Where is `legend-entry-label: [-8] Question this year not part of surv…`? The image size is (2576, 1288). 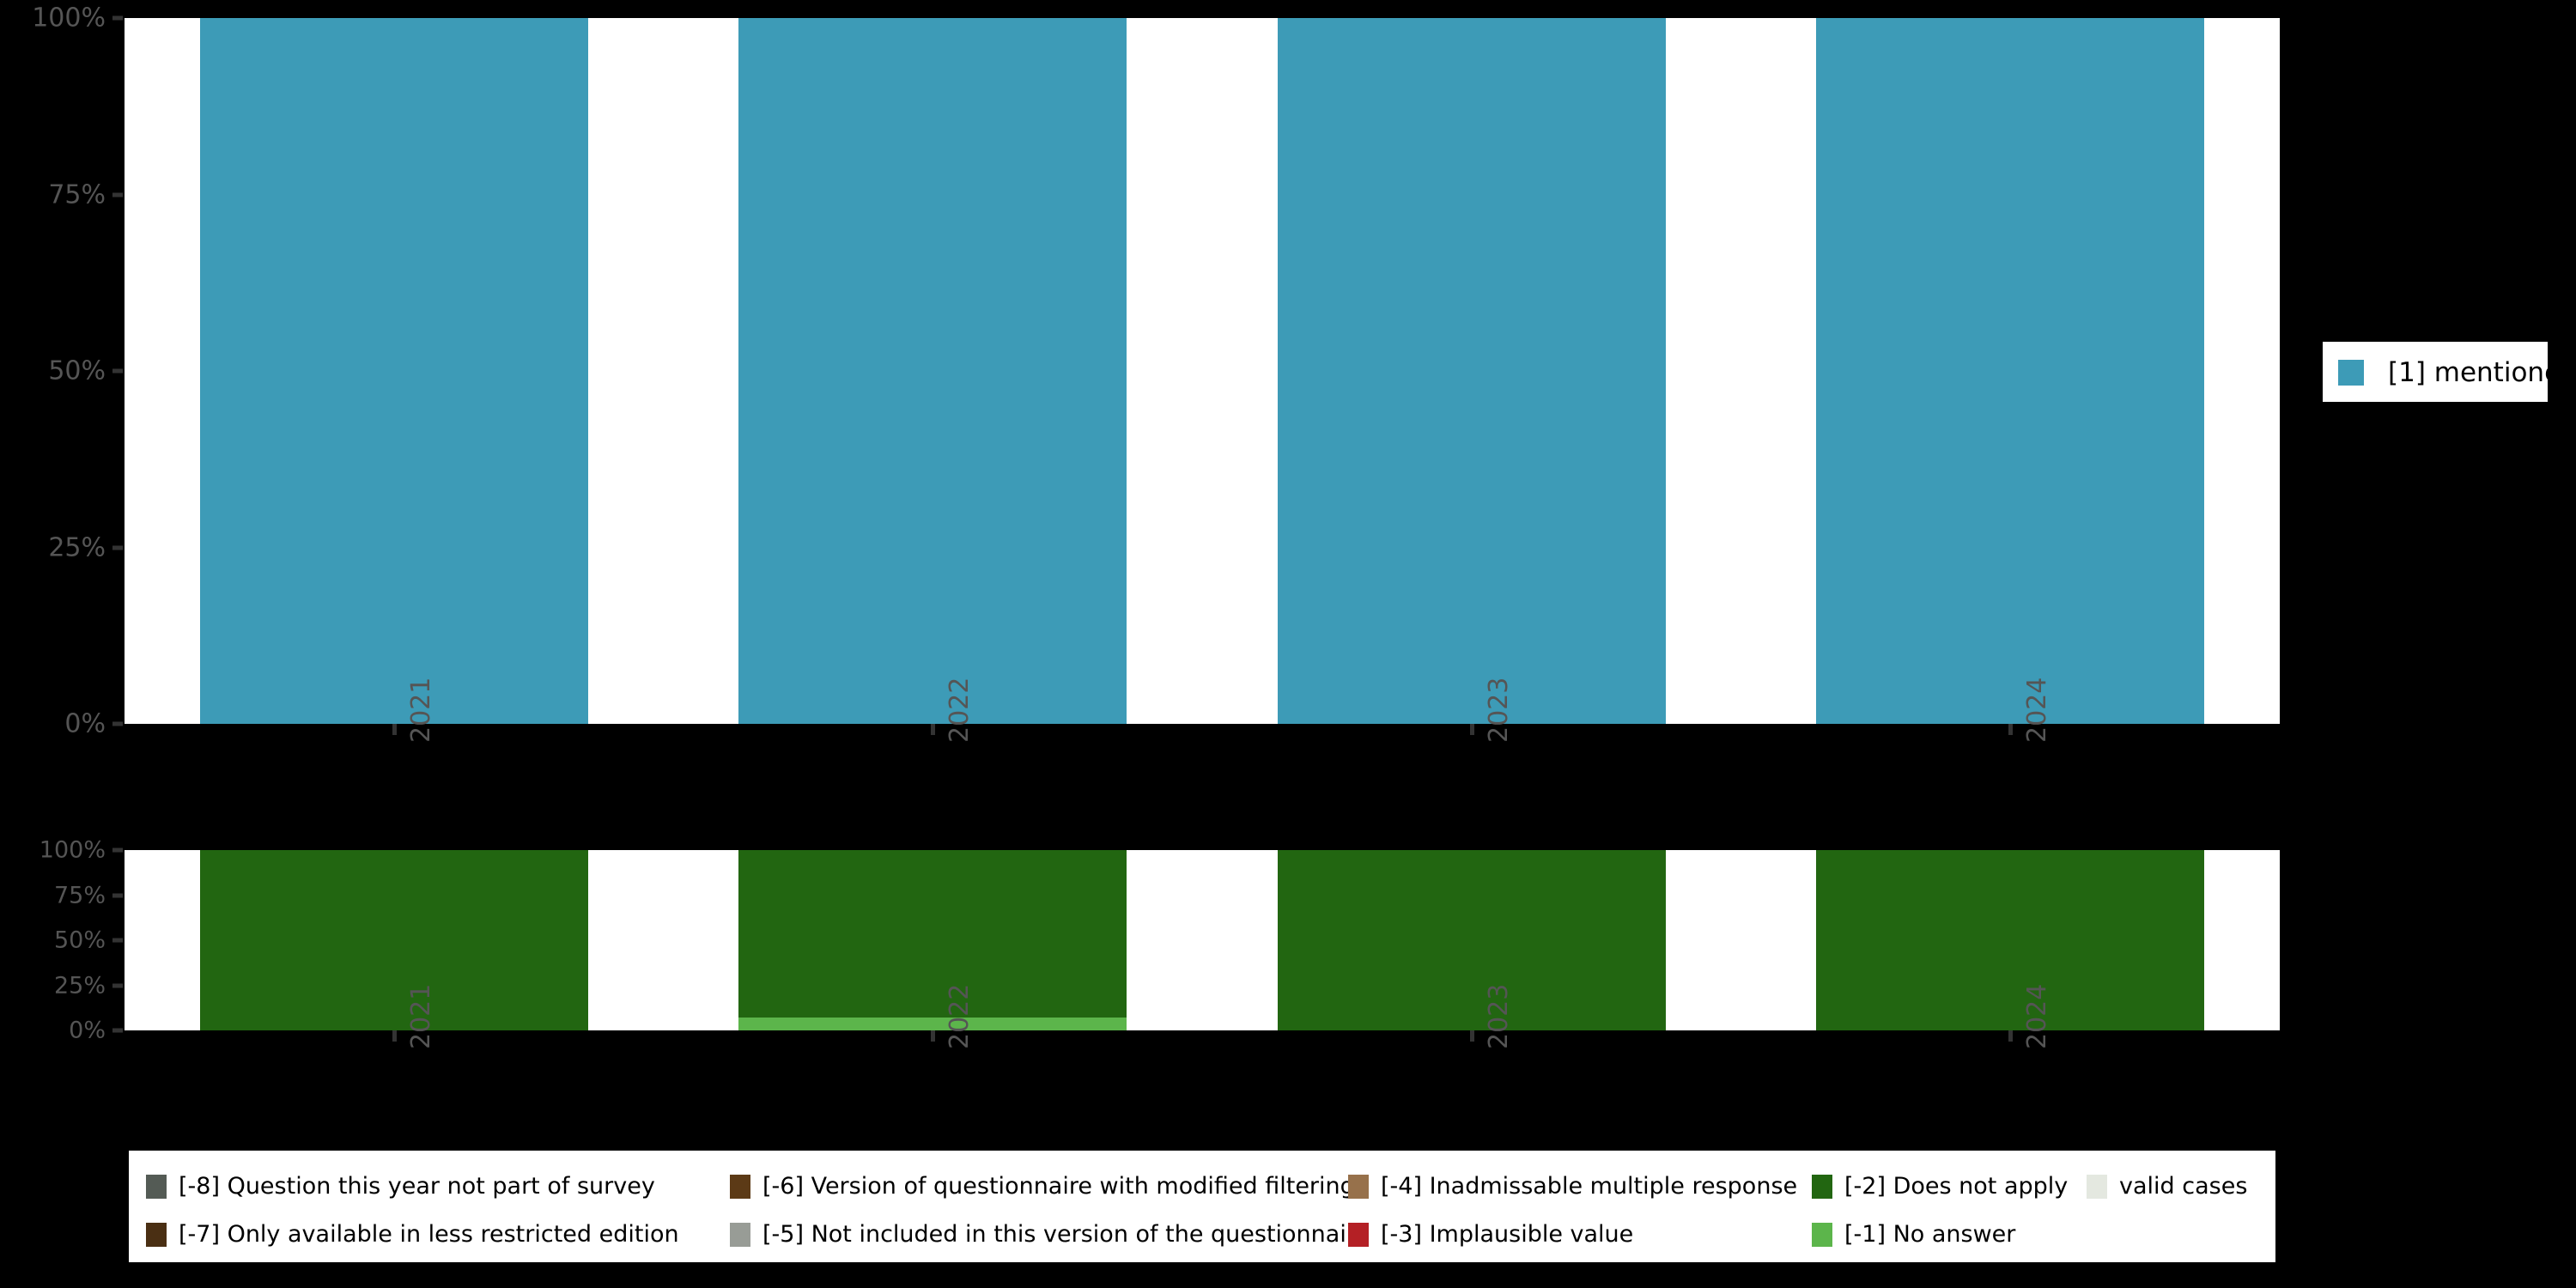
legend-entry-label: [-8] Question this year not part of surv… is located at coordinates (417, 1186).